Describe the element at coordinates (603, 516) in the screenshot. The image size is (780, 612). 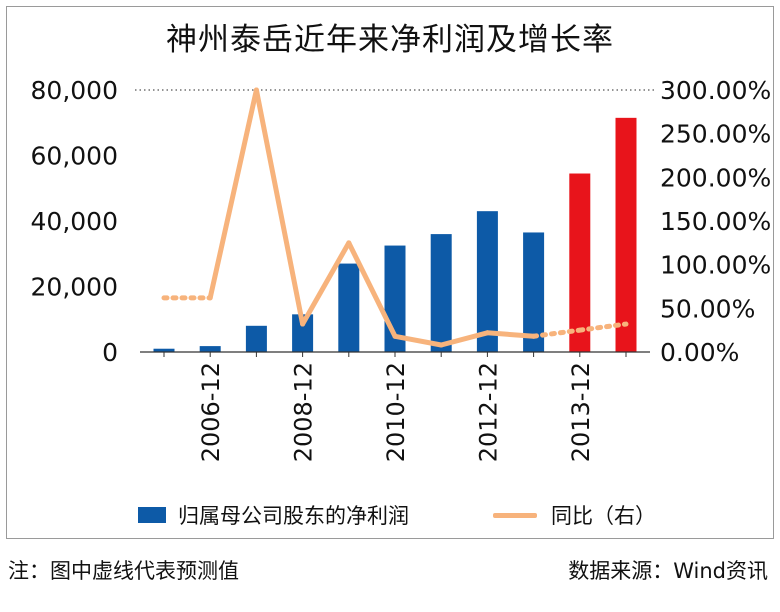
I see `legend-label-yoy: 同比（右）` at that location.